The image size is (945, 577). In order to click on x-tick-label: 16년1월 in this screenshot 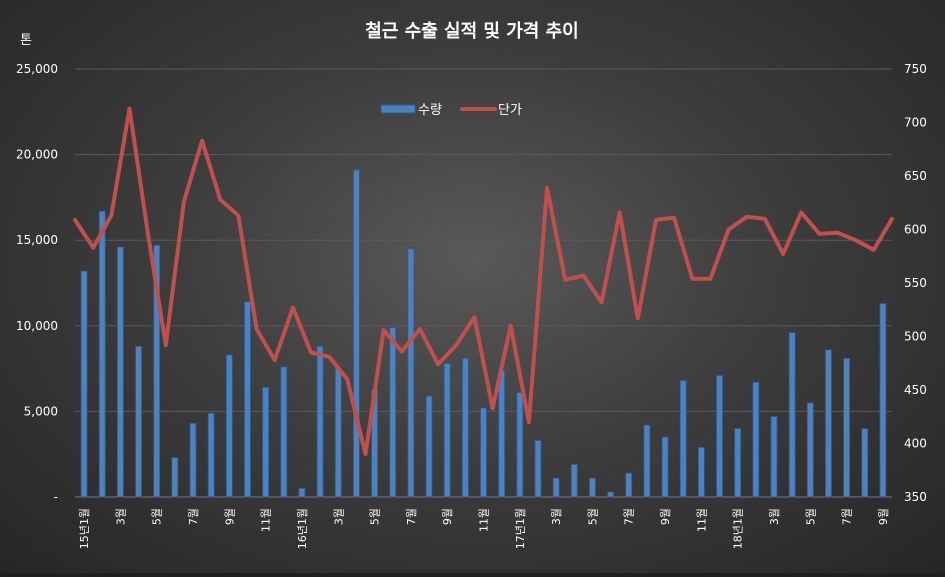, I will do `click(302, 528)`.